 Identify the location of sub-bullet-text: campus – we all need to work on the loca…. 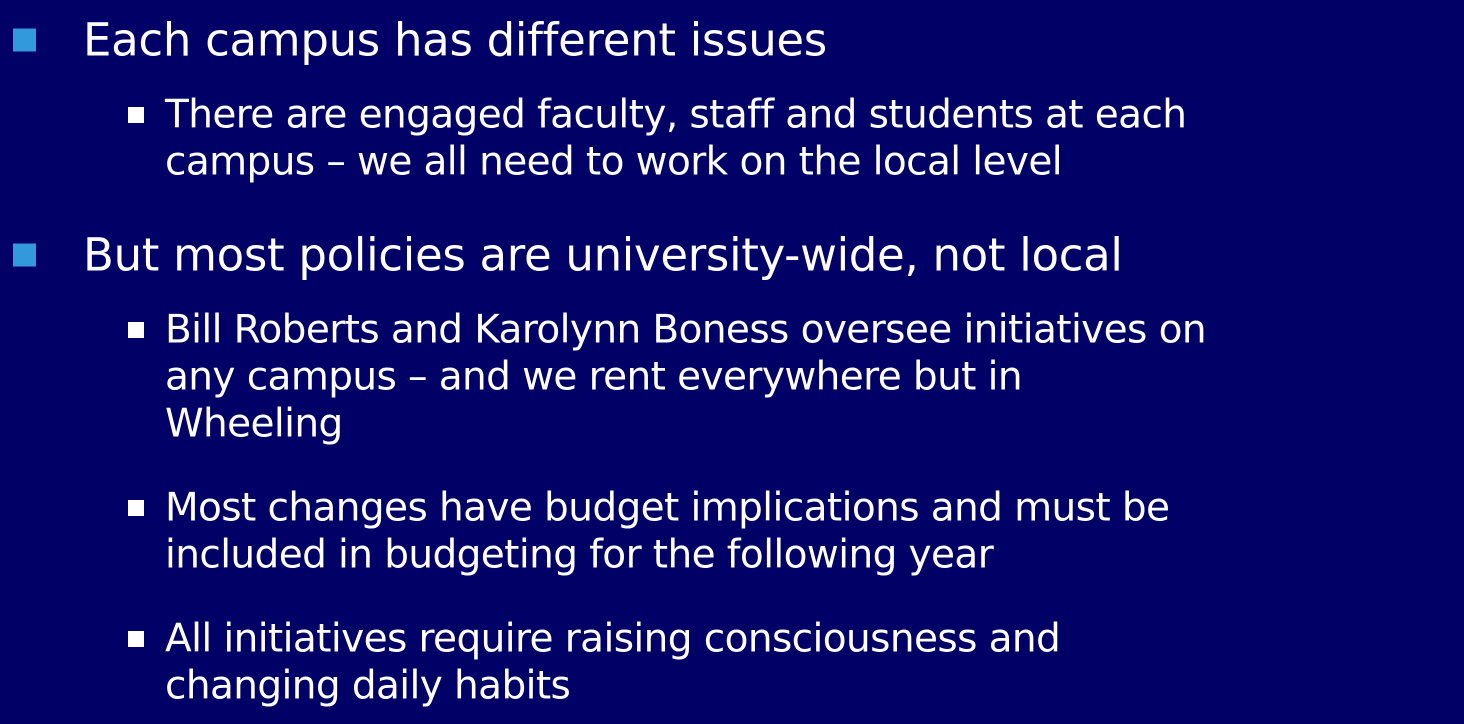
(614, 162).